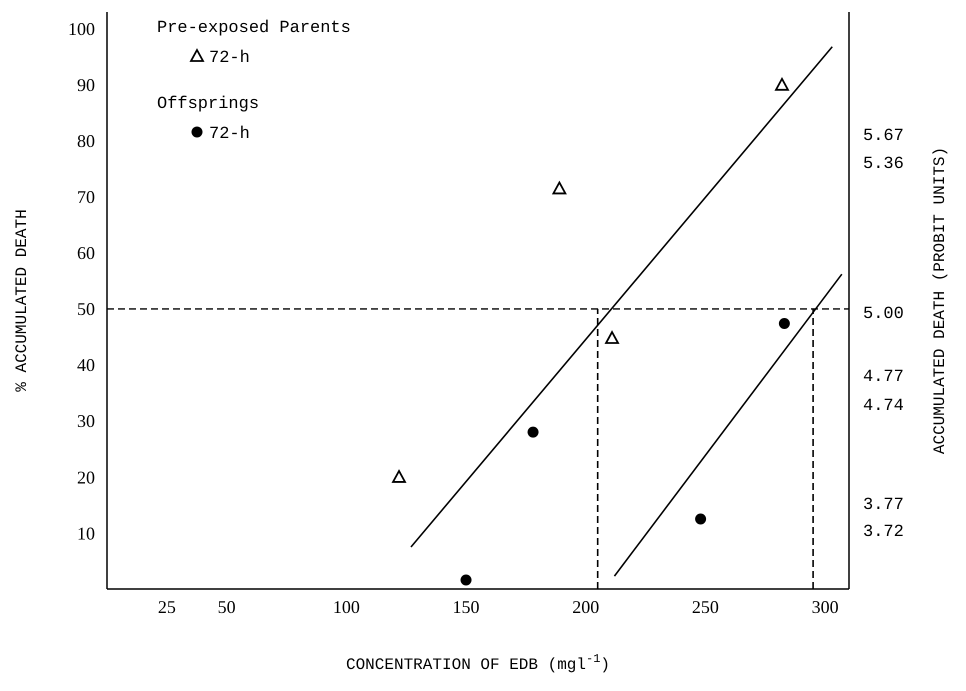 This screenshot has width=966, height=691. I want to click on y-tick-label: 80, so click(86, 141).